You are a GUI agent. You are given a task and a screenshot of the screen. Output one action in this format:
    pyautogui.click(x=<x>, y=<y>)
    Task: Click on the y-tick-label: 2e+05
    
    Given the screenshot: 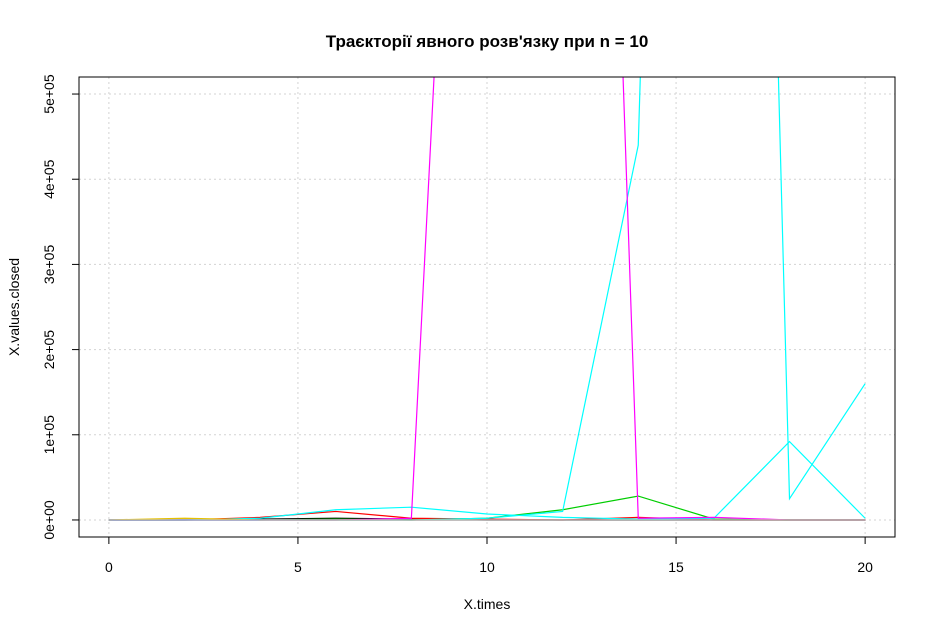 What is the action you would take?
    pyautogui.click(x=49, y=350)
    